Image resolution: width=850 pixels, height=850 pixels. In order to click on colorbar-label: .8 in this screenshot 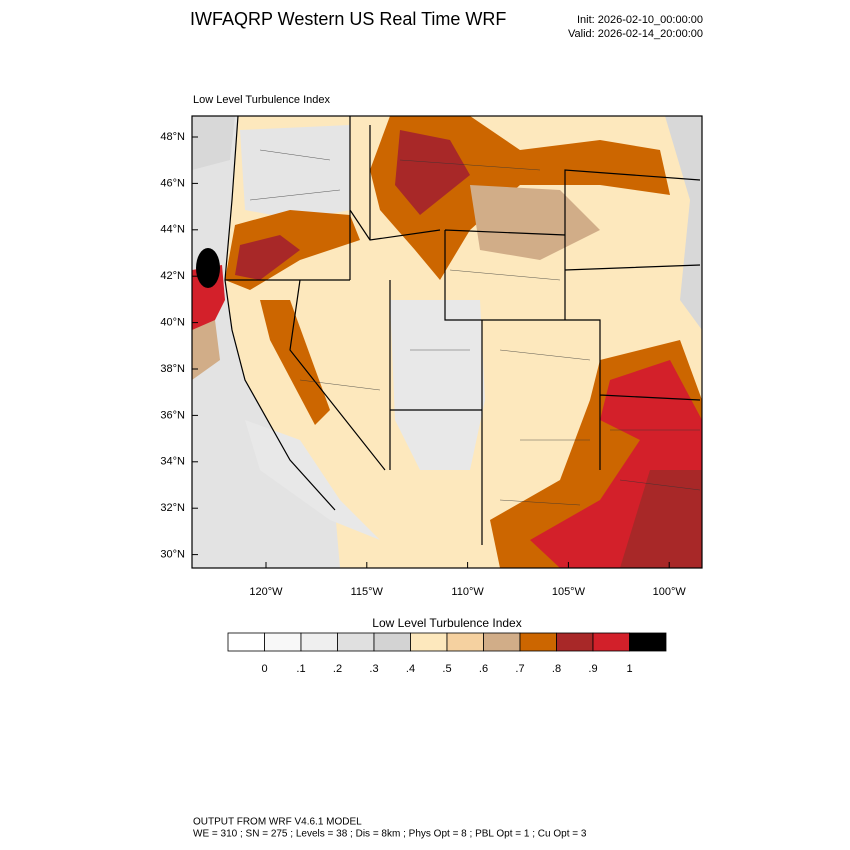, I will do `click(556, 669)`.